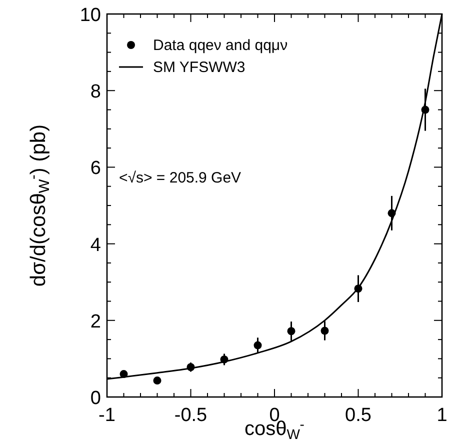  Describe the element at coordinates (358, 415) in the screenshot. I see `x-tick-label: 0.5` at that location.